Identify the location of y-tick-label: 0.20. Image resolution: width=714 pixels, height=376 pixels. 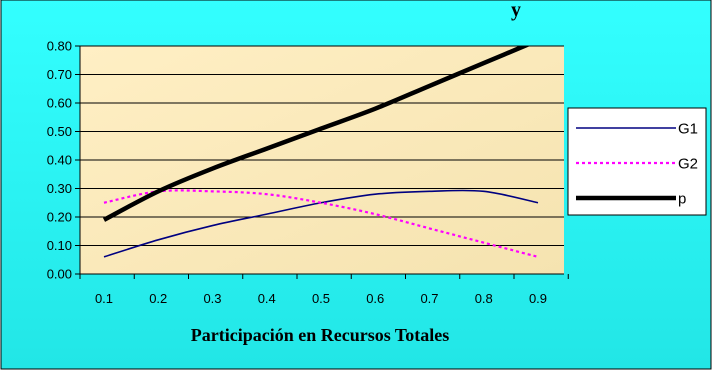
(59, 217).